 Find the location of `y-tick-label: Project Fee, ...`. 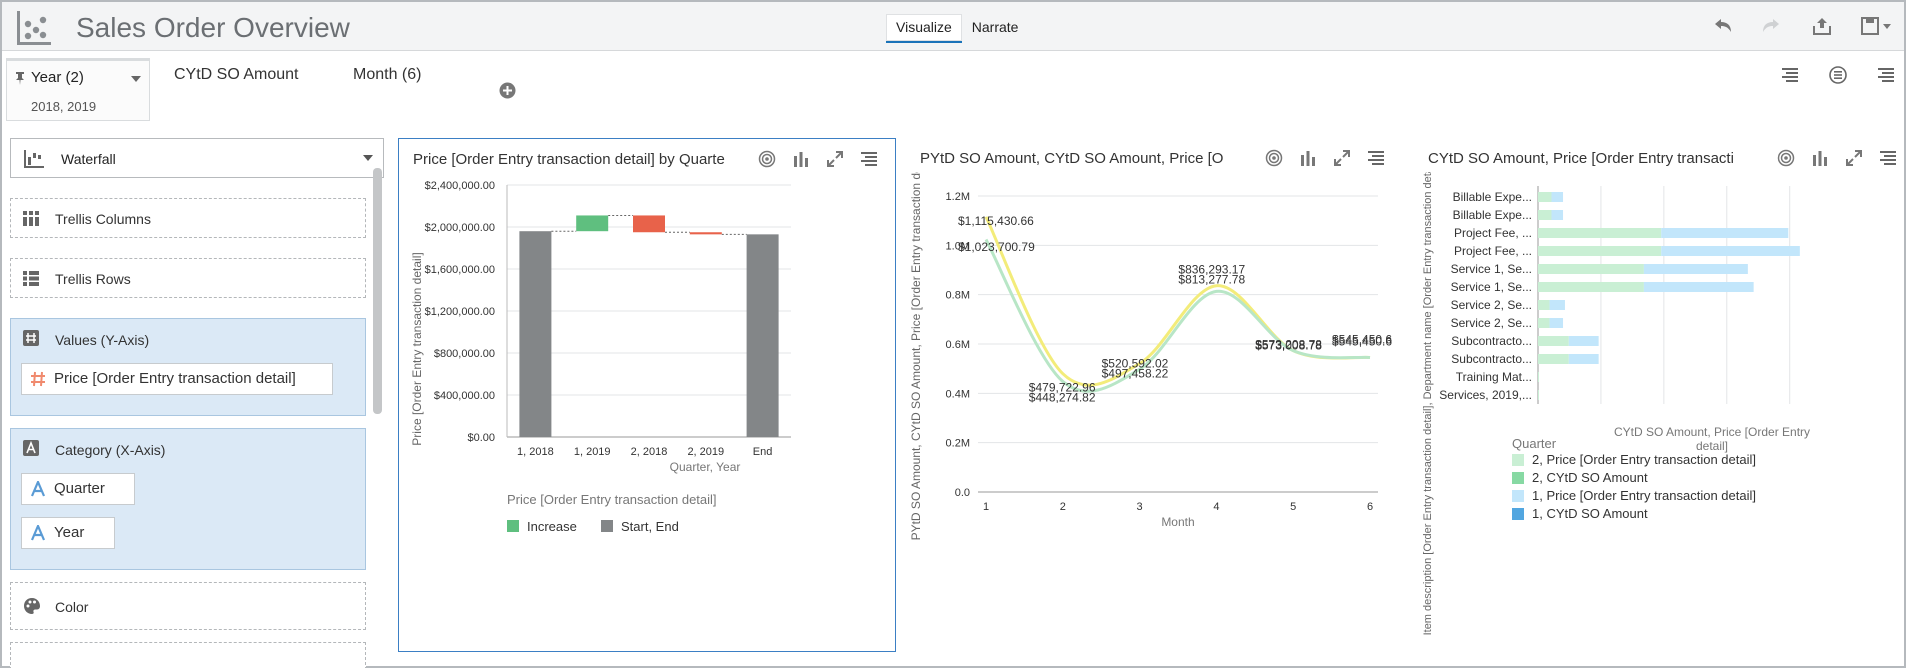

y-tick-label: Project Fee, ... is located at coordinates (1493, 251).